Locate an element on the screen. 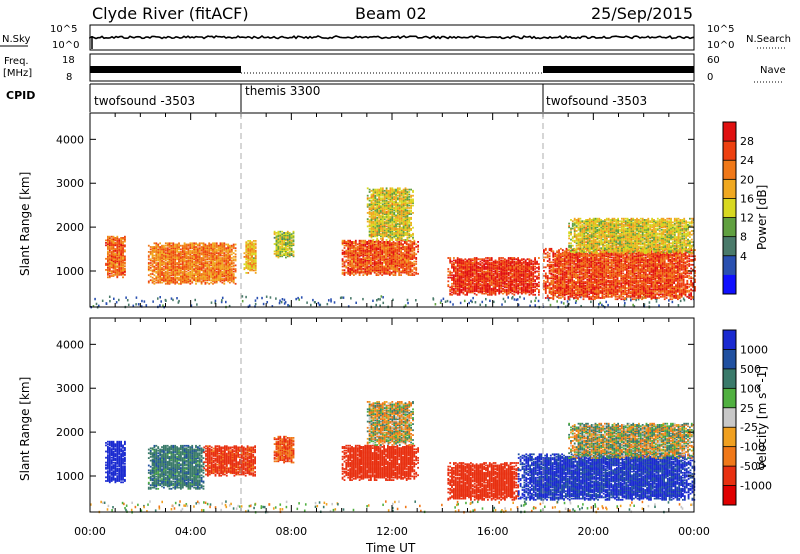 This screenshot has width=800, height=554. freq-tick-bottom: 8 is located at coordinates (69, 77).